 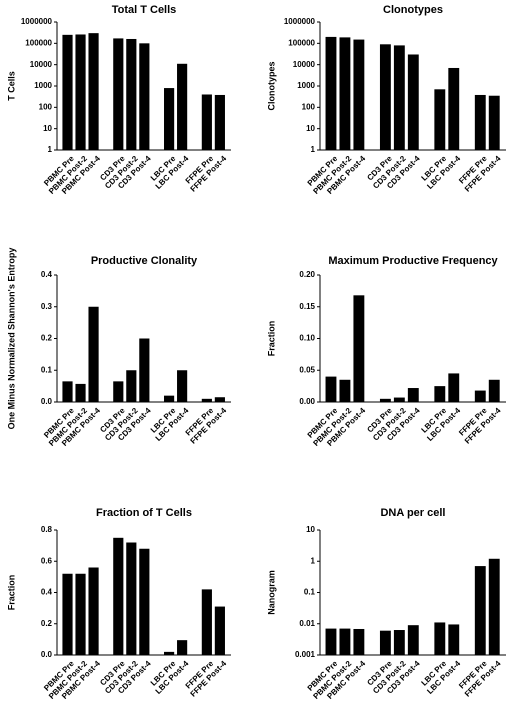 What do you see at coordinates (47, 560) in the screenshot?
I see `y-tick-label: 0.6` at bounding box center [47, 560].